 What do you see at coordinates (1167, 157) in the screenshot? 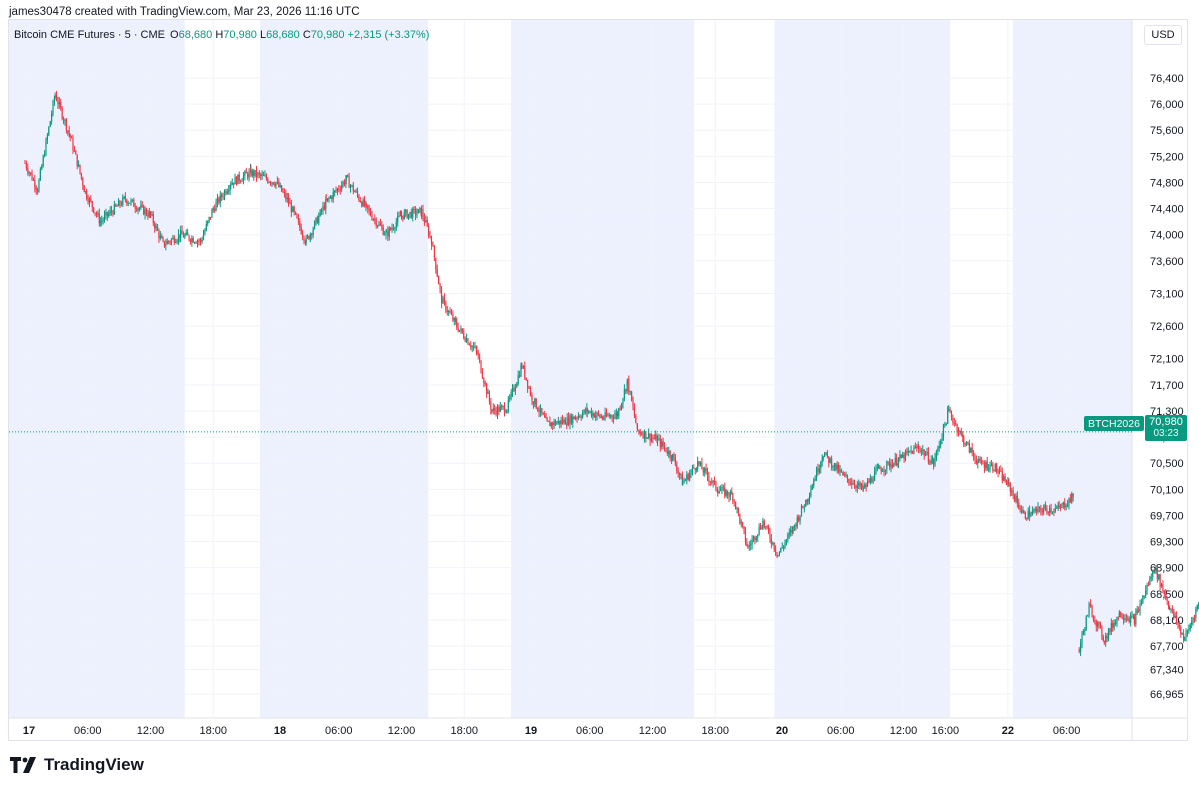
I see `y-tick-label: 75,200` at bounding box center [1167, 157].